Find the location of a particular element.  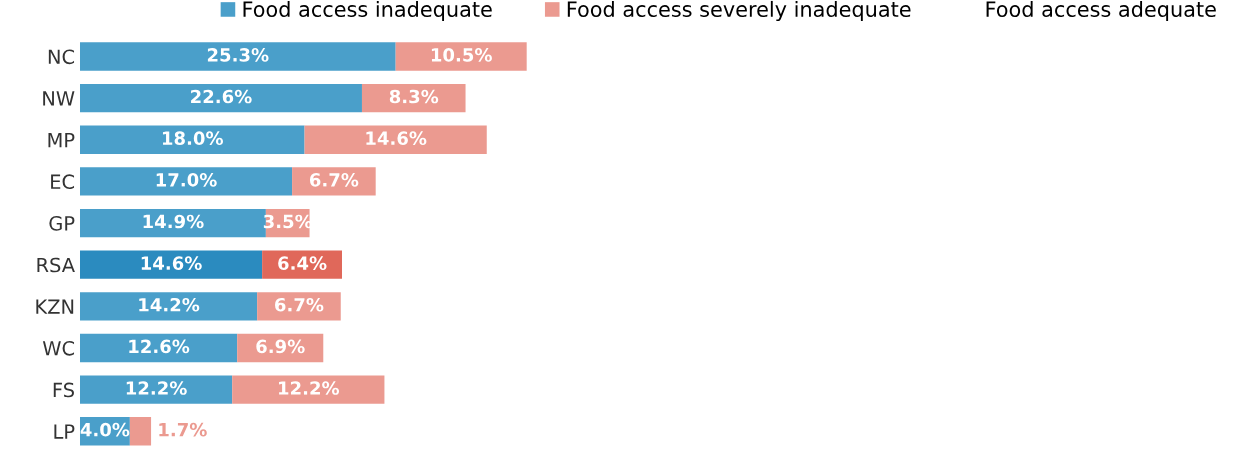

data-label: 17.0% is located at coordinates (186, 179).